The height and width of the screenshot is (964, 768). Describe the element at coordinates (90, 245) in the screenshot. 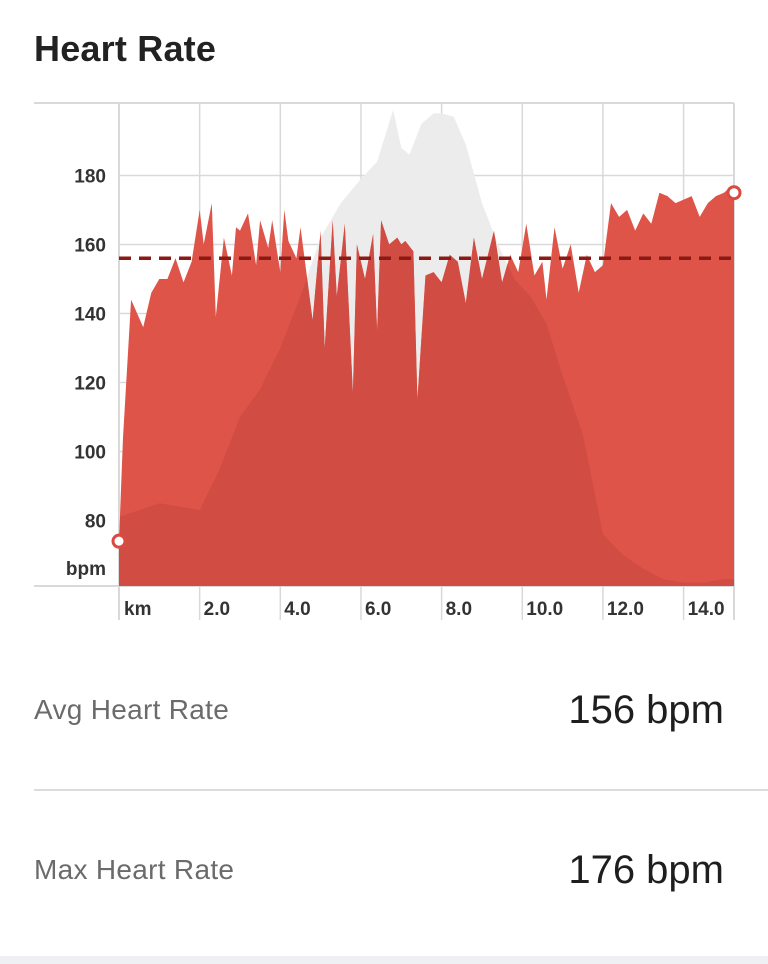

I see `y-tick-label: 160` at that location.